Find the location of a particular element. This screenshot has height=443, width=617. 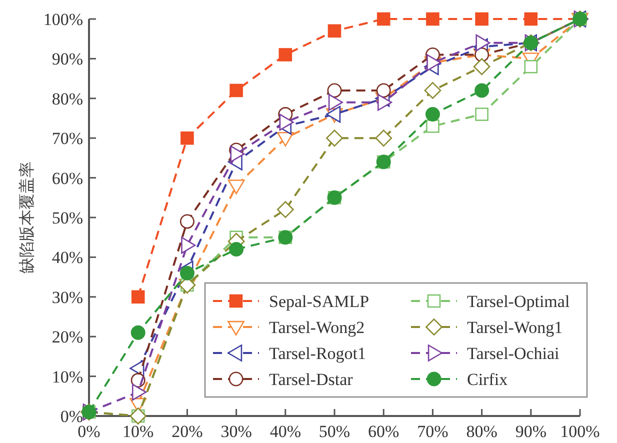

y-tick-label: 30% is located at coordinates (67, 297).